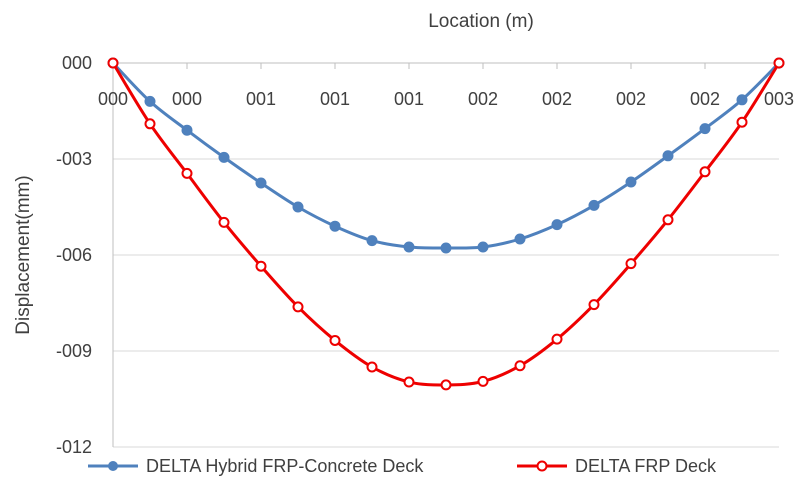 The height and width of the screenshot is (479, 800). What do you see at coordinates (77, 63) in the screenshot?
I see `y-tick-label: 000` at bounding box center [77, 63].